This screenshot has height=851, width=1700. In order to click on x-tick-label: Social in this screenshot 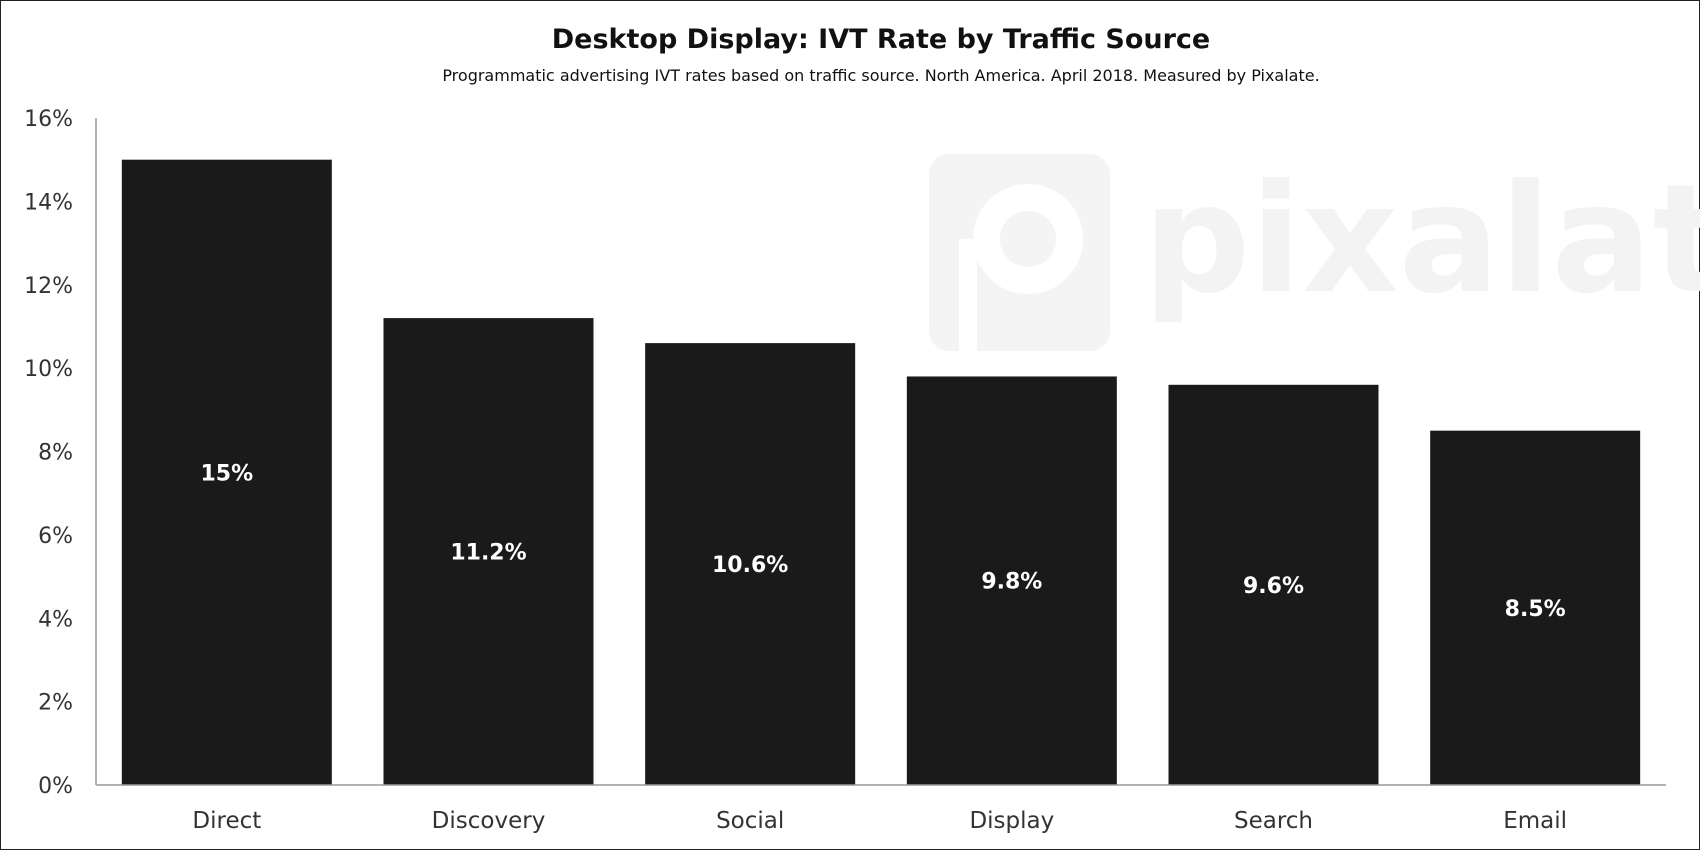, I will do `click(750, 821)`.